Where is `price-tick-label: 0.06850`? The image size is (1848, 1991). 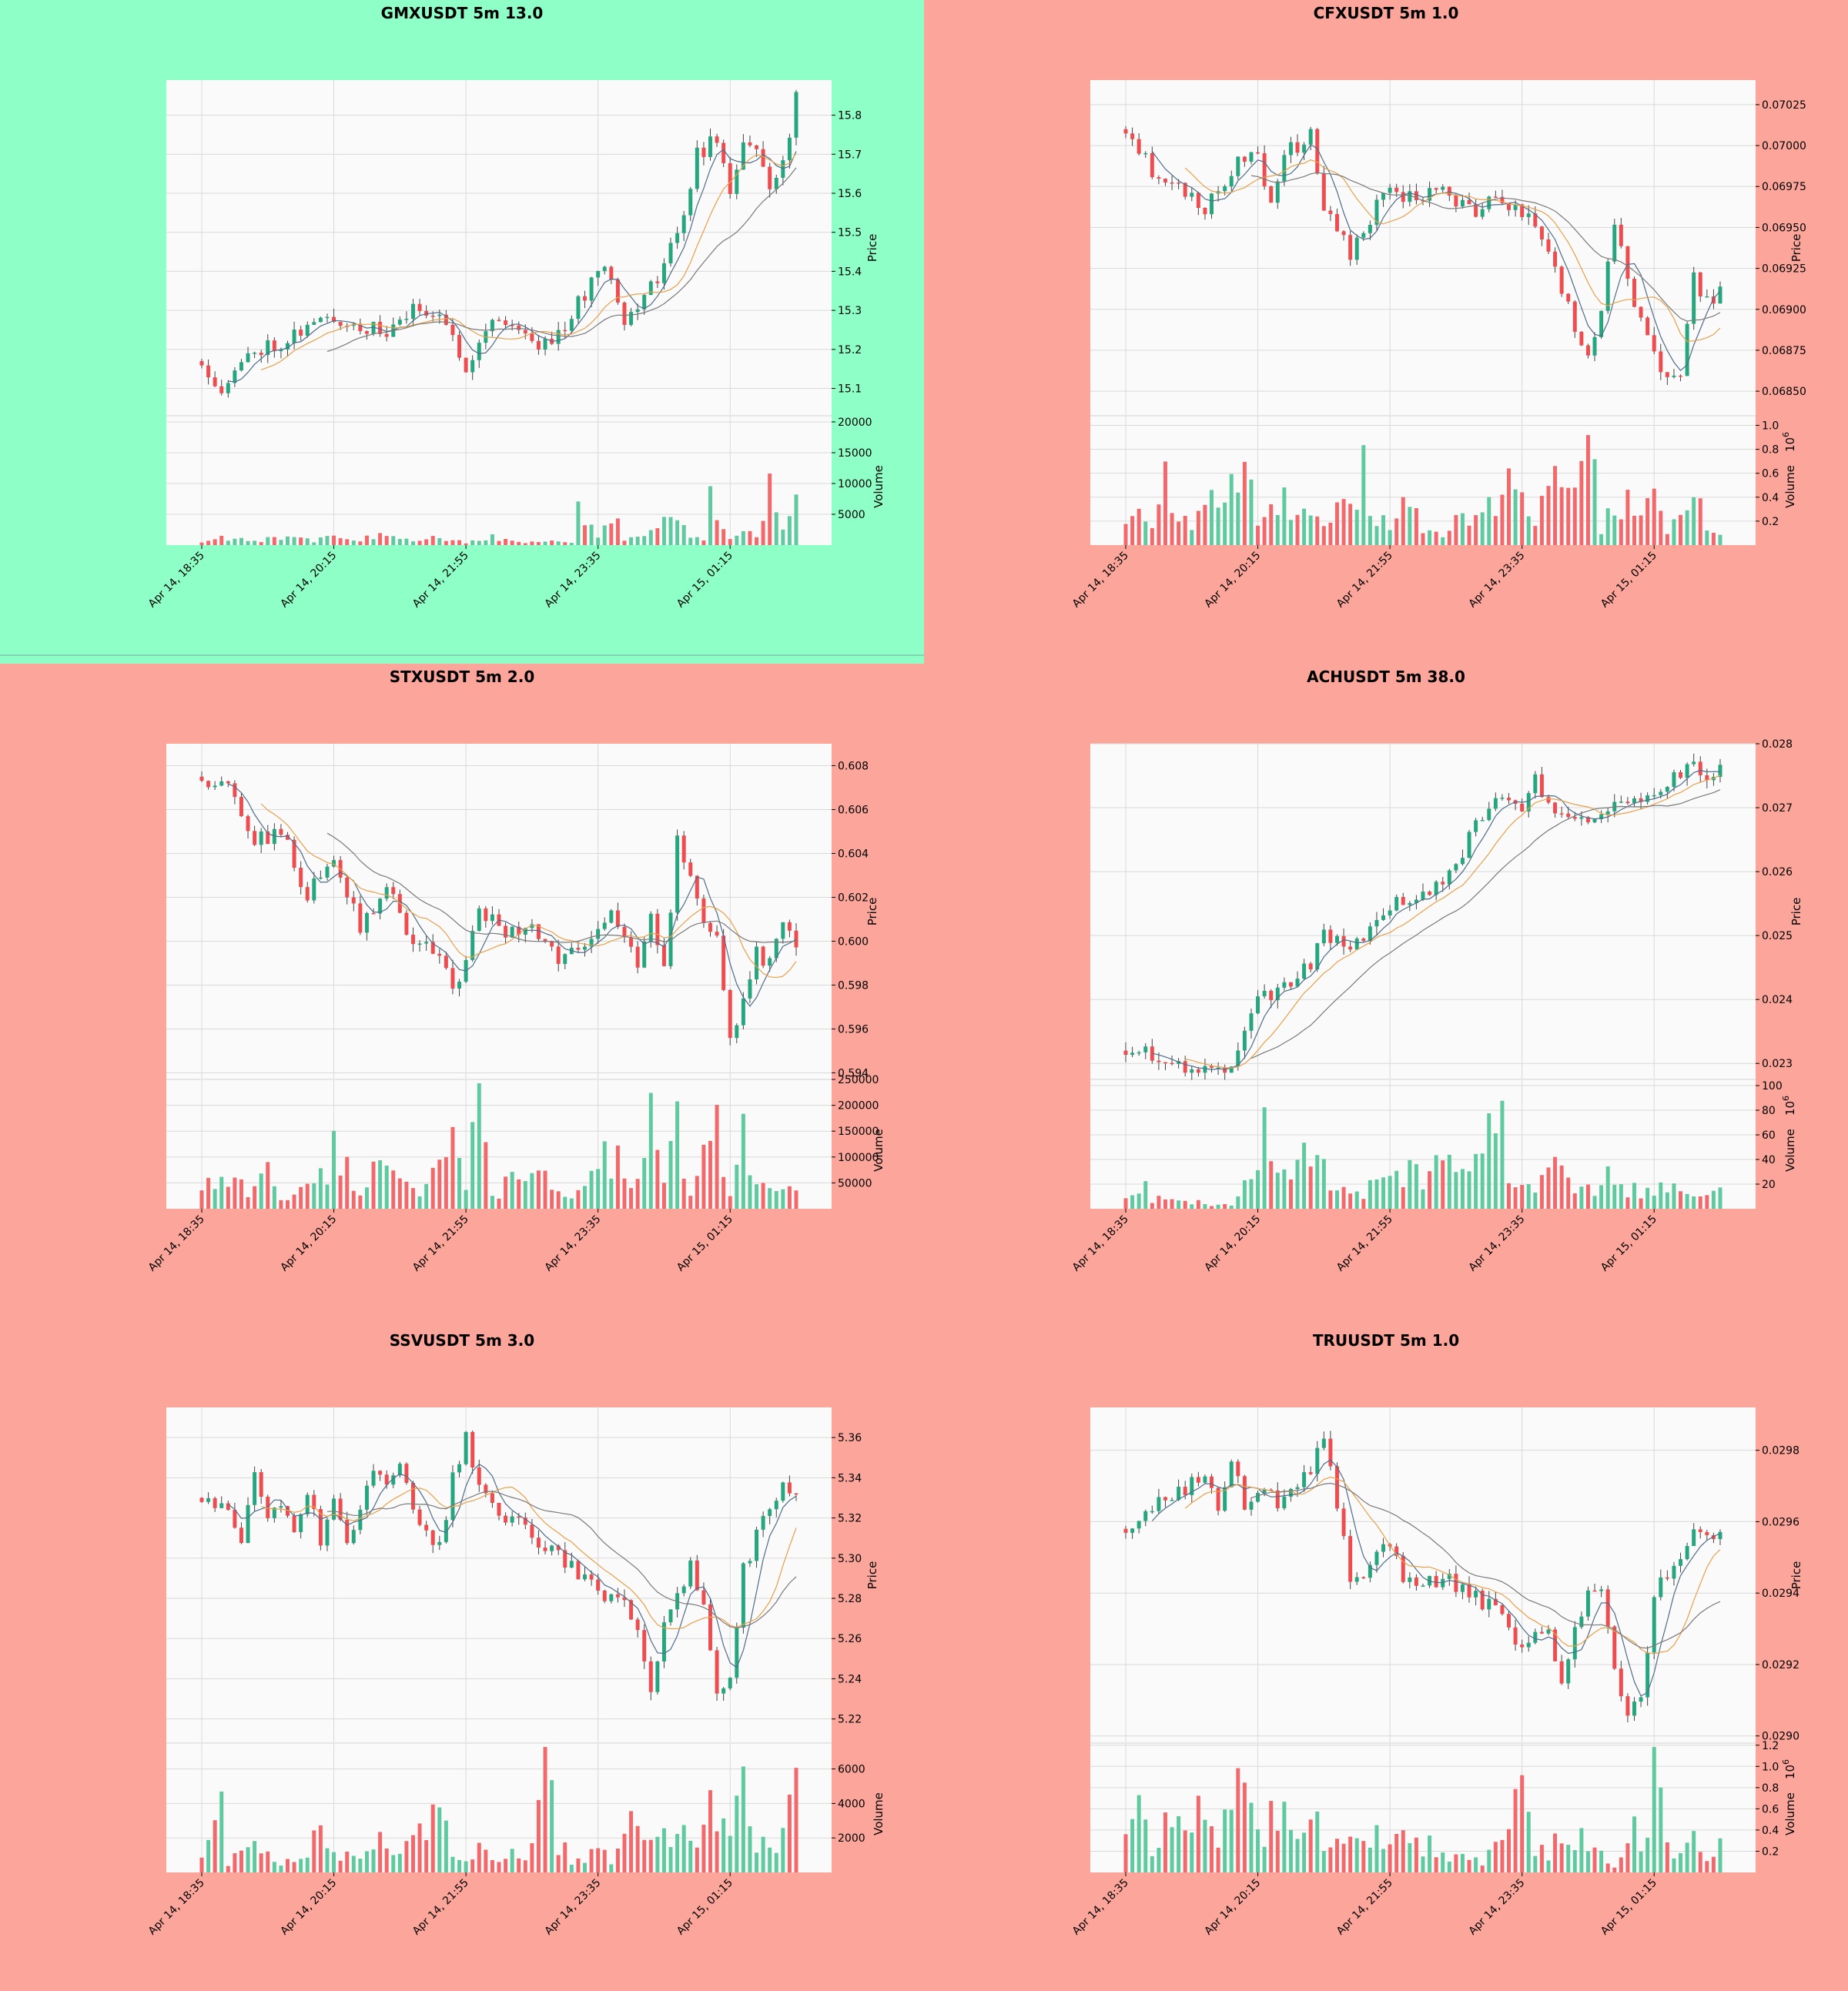
price-tick-label: 0.06850 is located at coordinates (1784, 392).